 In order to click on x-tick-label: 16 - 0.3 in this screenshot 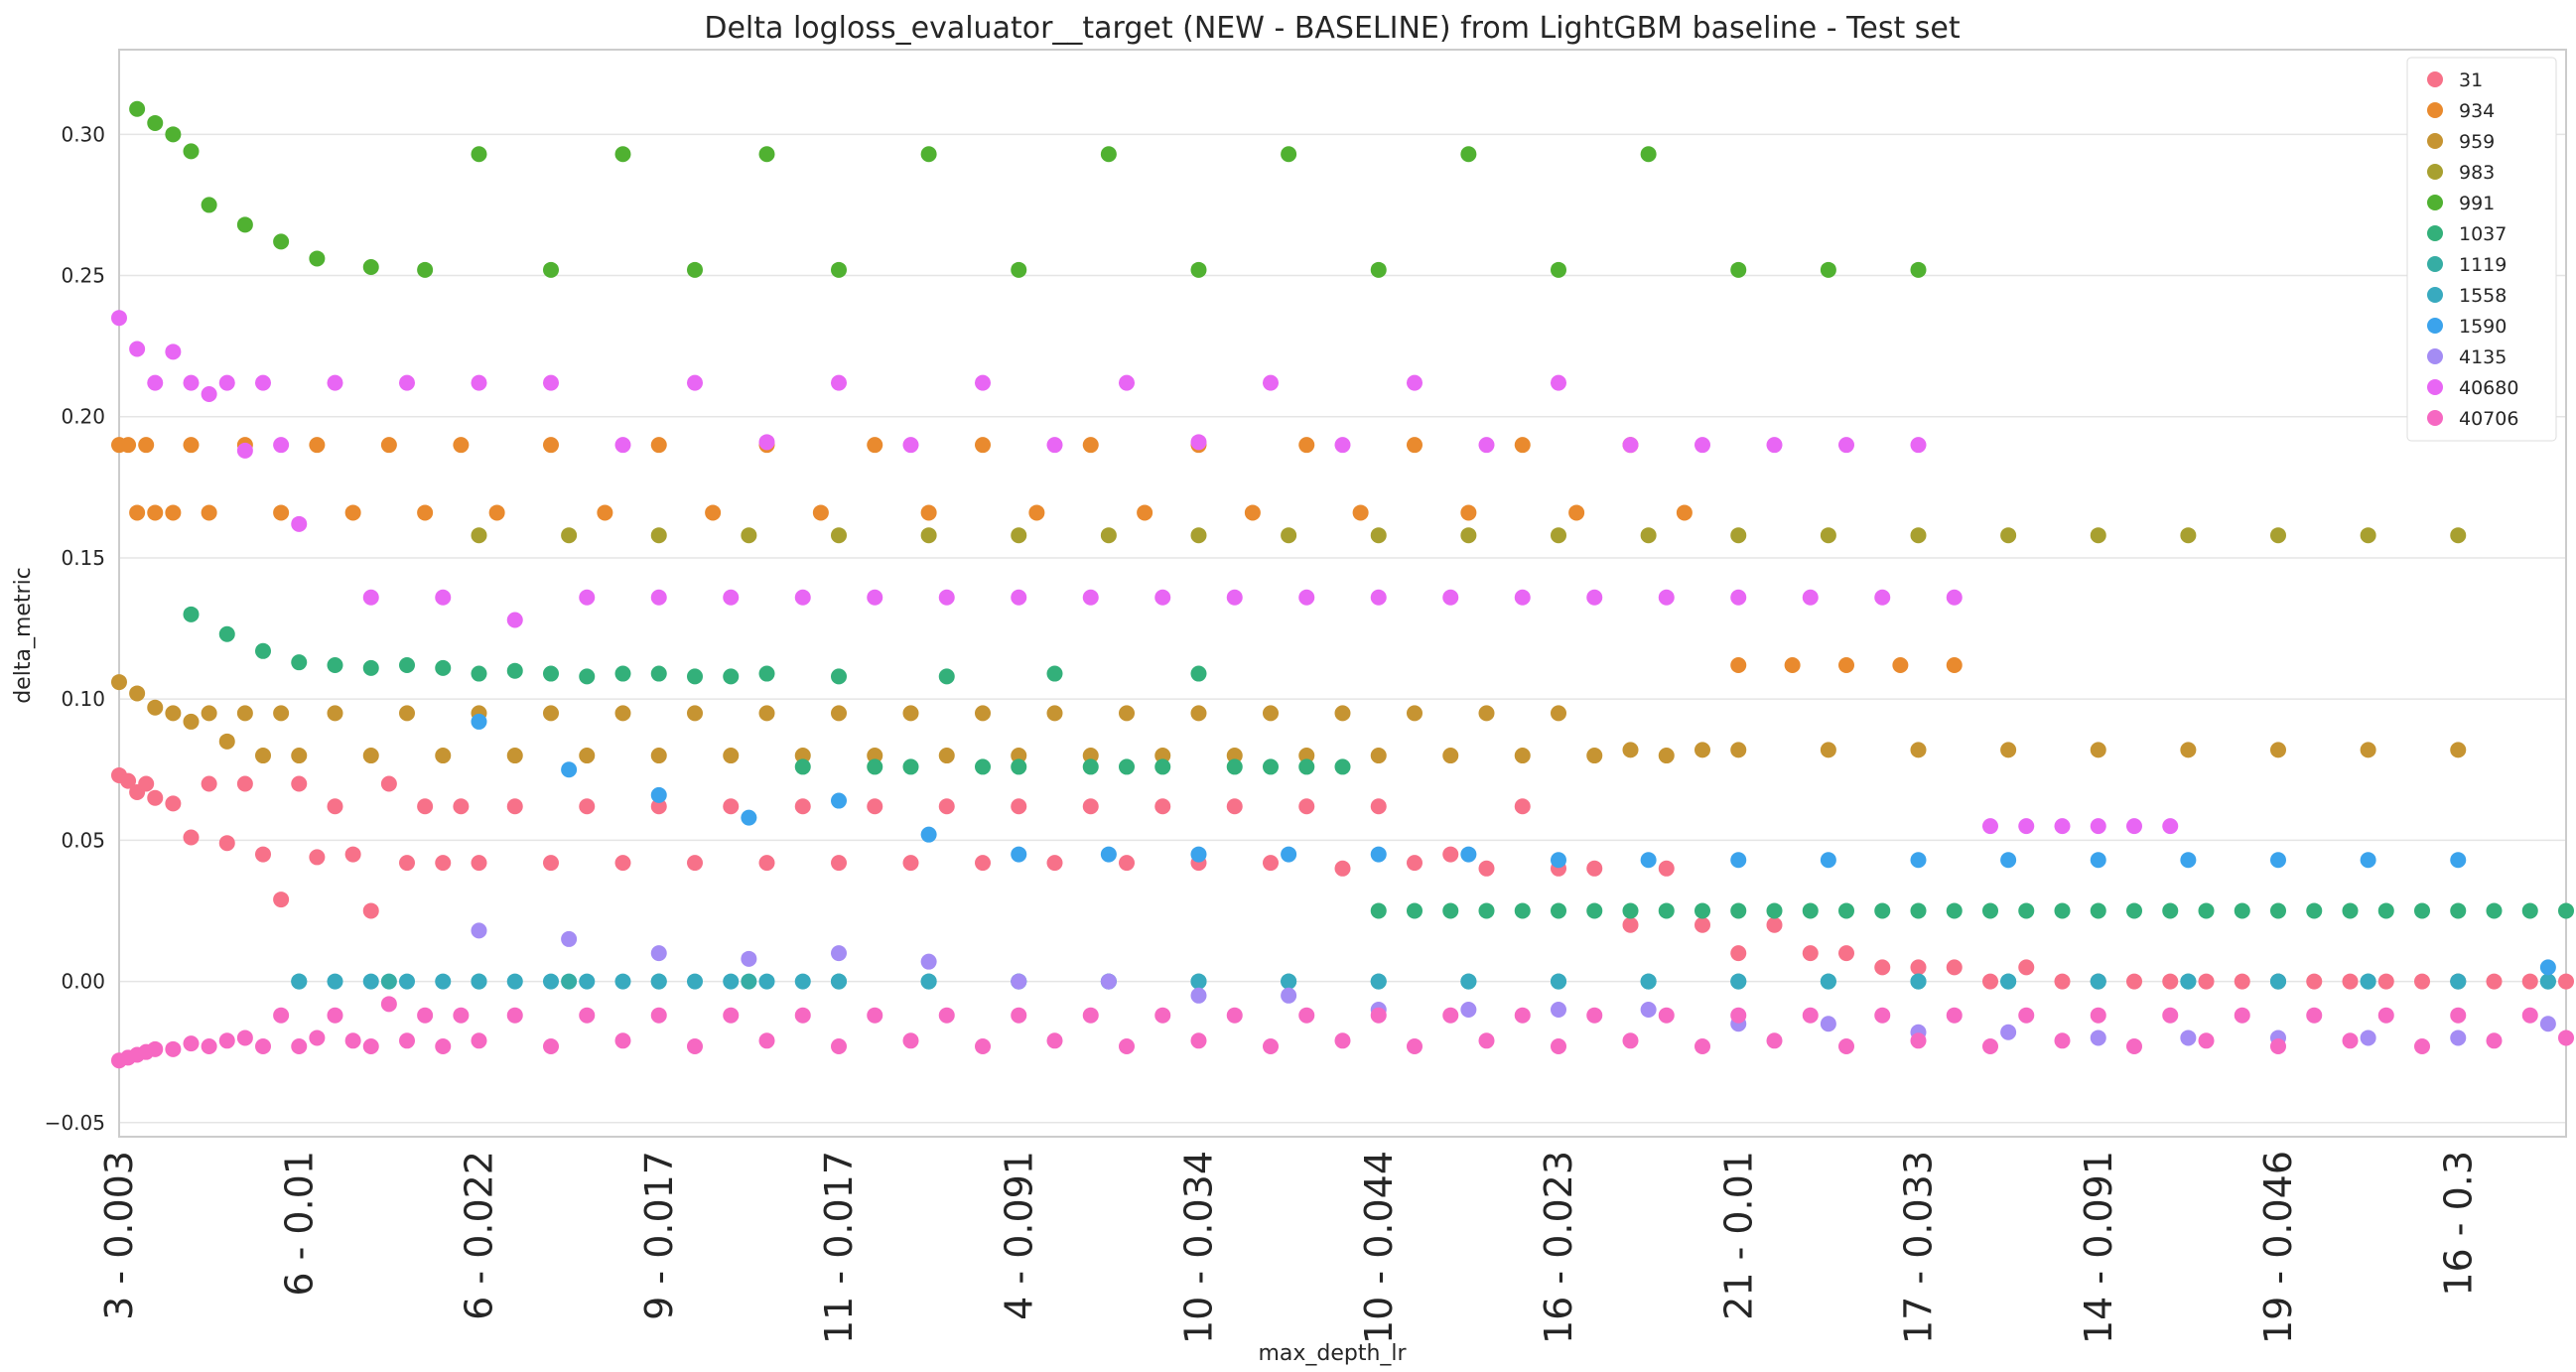, I will do `click(2458, 1224)`.